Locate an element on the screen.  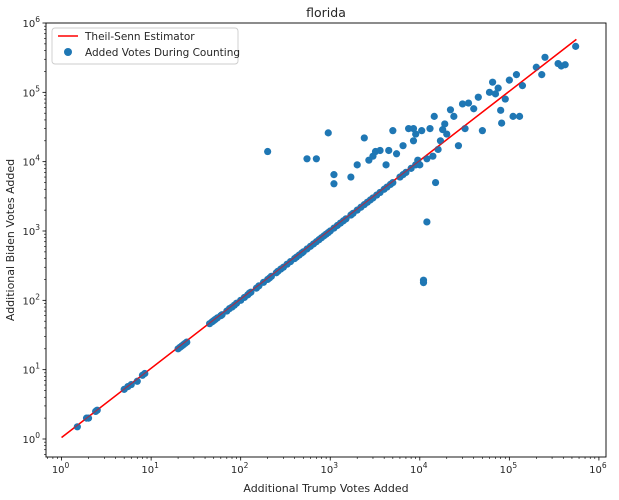
chart-title: florida is located at coordinates (326, 12).